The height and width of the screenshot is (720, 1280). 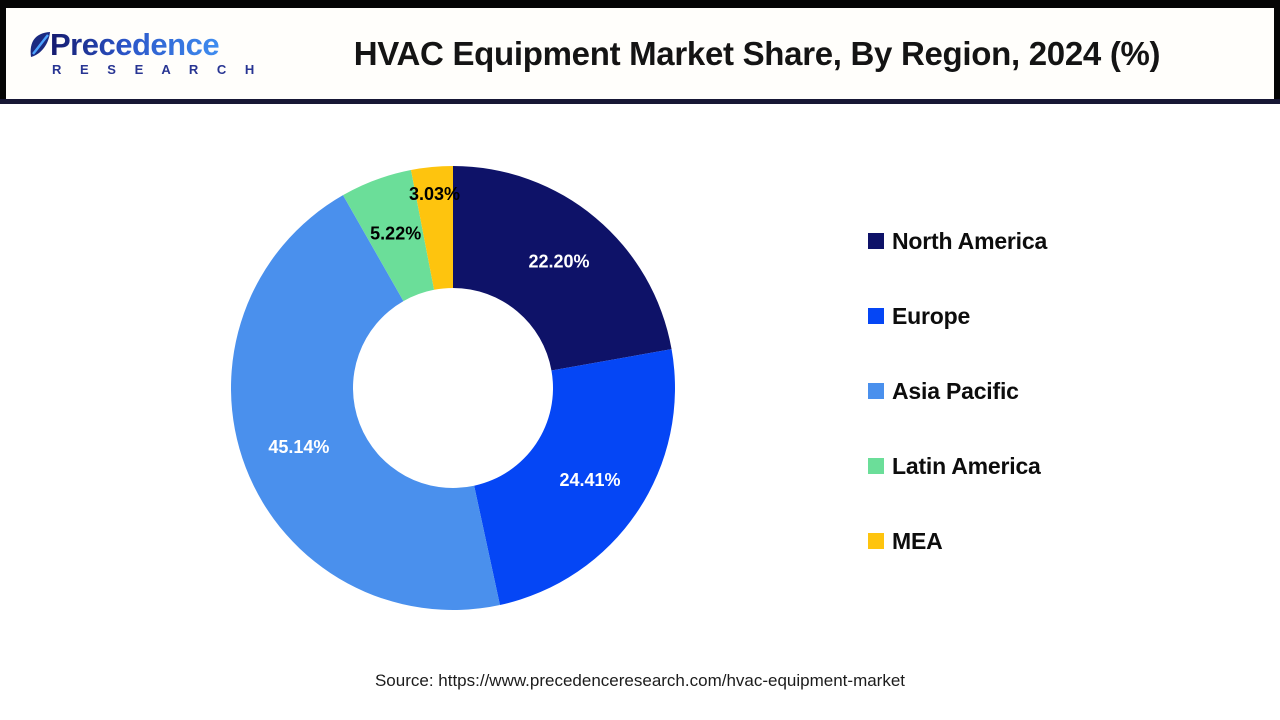 I want to click on legend-item-latin-america: Latin America, so click(x=957, y=466).